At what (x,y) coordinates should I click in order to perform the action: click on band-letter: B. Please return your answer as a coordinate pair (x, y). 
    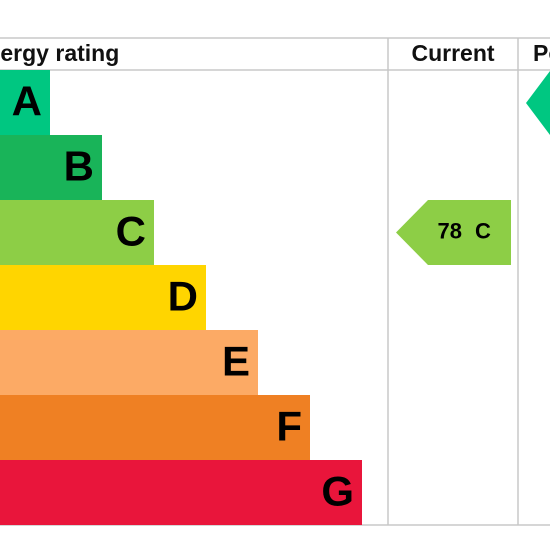
    Looking at the image, I should click on (79, 166).